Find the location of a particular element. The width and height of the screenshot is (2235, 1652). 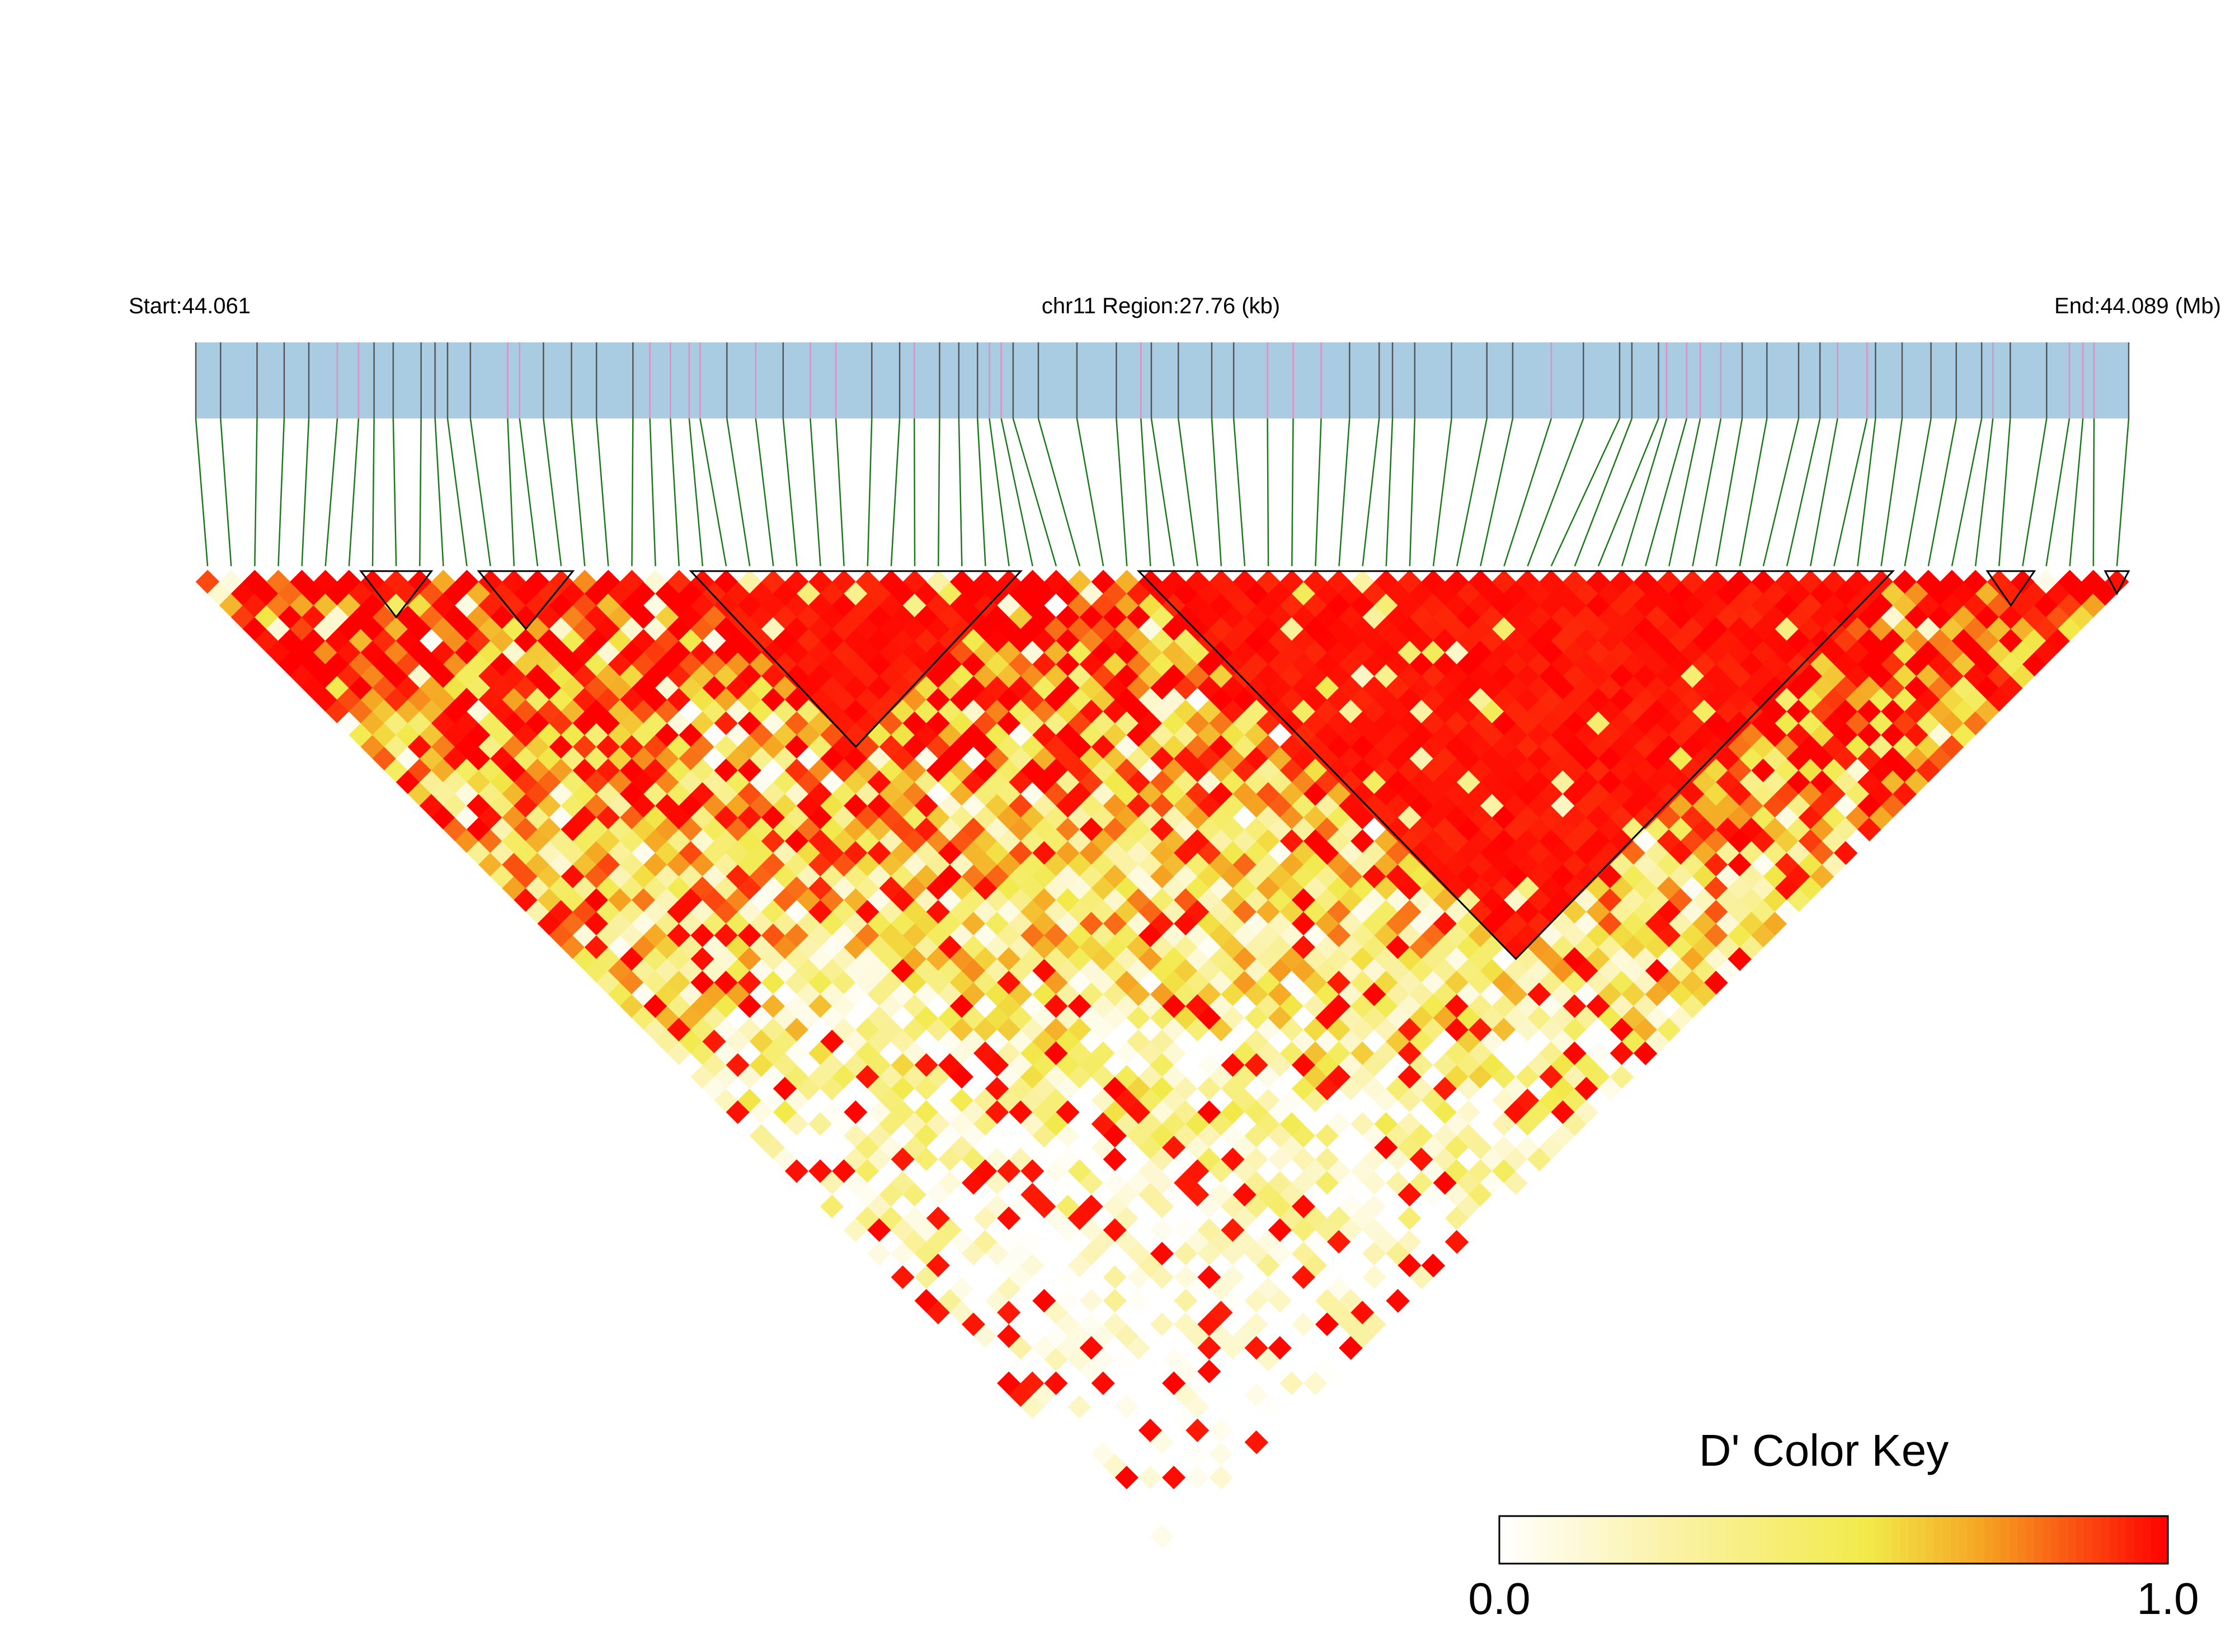

region-end-label: End:44.089 (Mb) is located at coordinates (2137, 306).